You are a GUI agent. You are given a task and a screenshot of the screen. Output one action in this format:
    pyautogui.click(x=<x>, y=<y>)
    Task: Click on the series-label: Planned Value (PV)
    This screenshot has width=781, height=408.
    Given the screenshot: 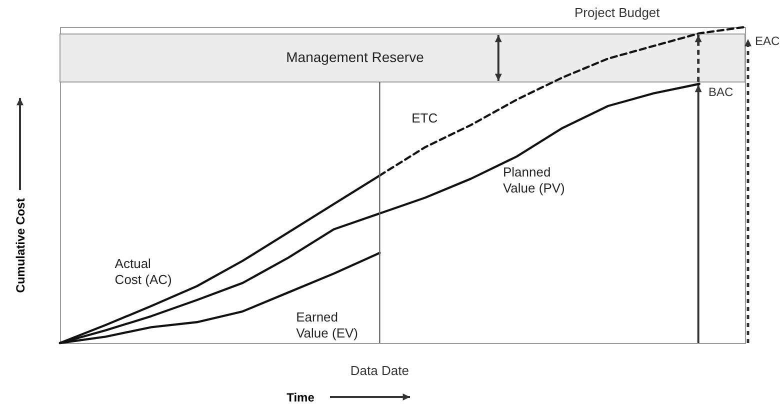 What is the action you would take?
    pyautogui.click(x=533, y=180)
    